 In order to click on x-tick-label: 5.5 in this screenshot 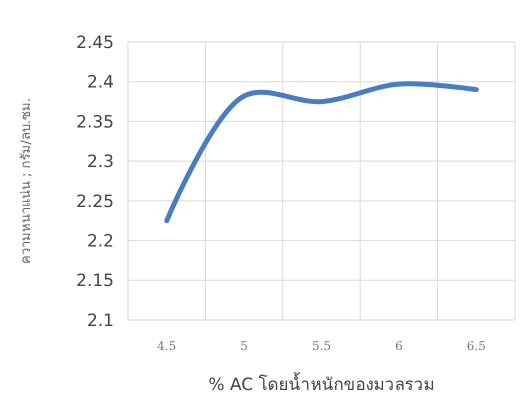, I will do `click(322, 346)`.